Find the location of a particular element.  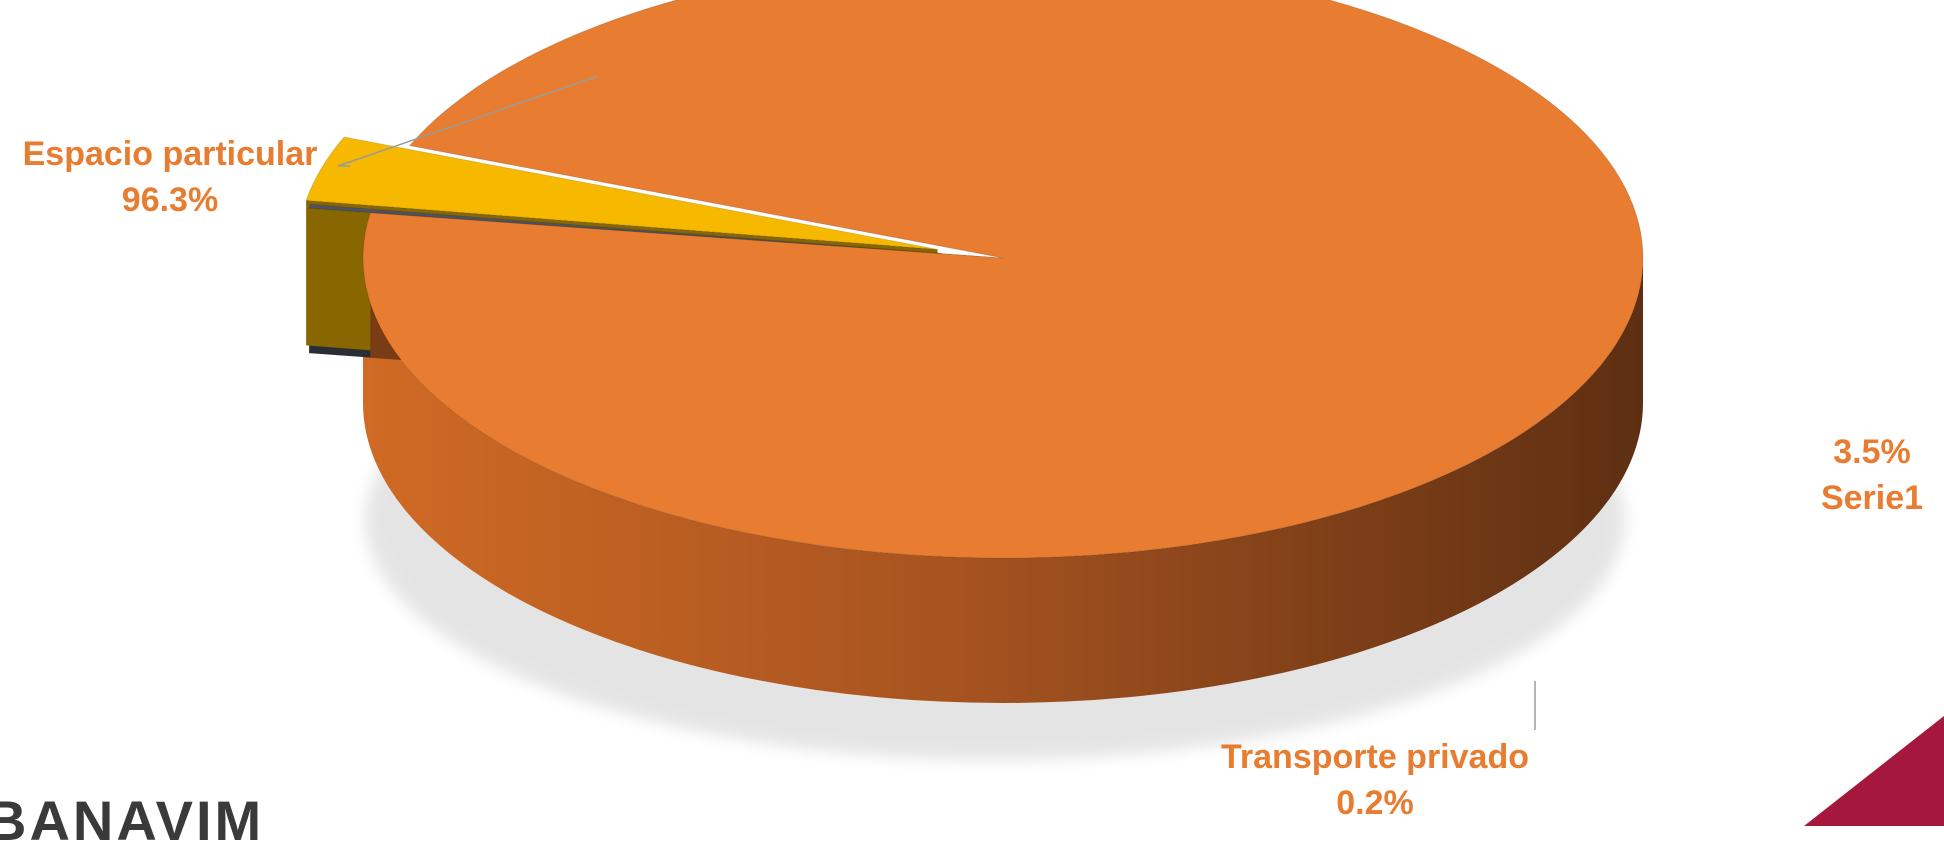

pie-slice-serie1 is located at coordinates (621, 193).